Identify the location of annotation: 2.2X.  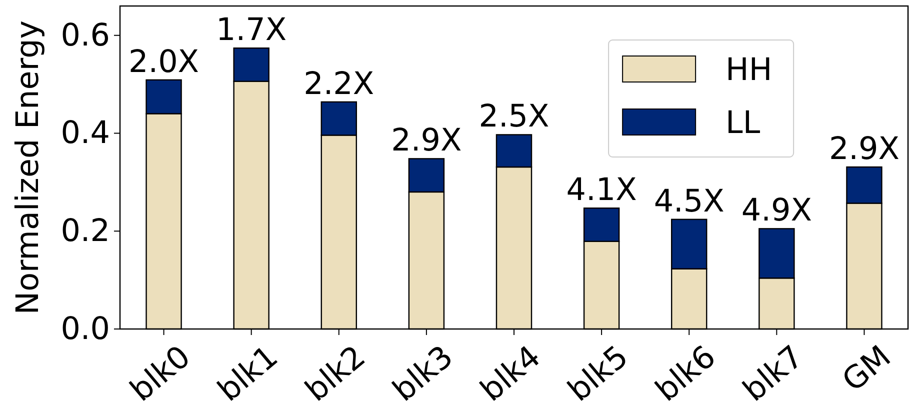
(339, 84).